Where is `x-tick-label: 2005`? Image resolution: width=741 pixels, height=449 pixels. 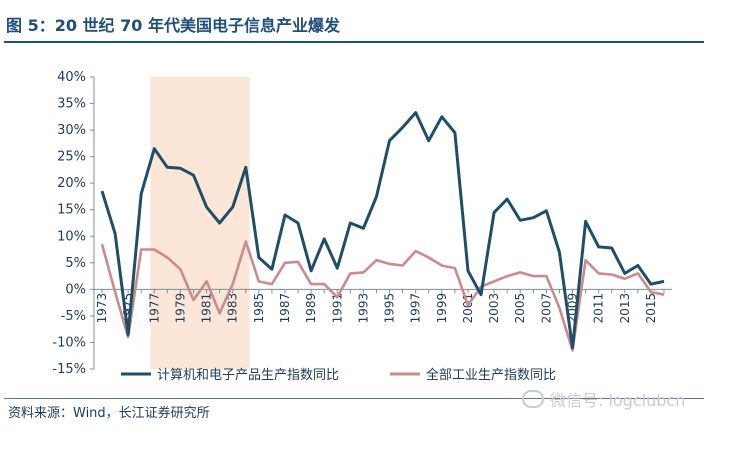
x-tick-label: 2005 is located at coordinates (520, 308).